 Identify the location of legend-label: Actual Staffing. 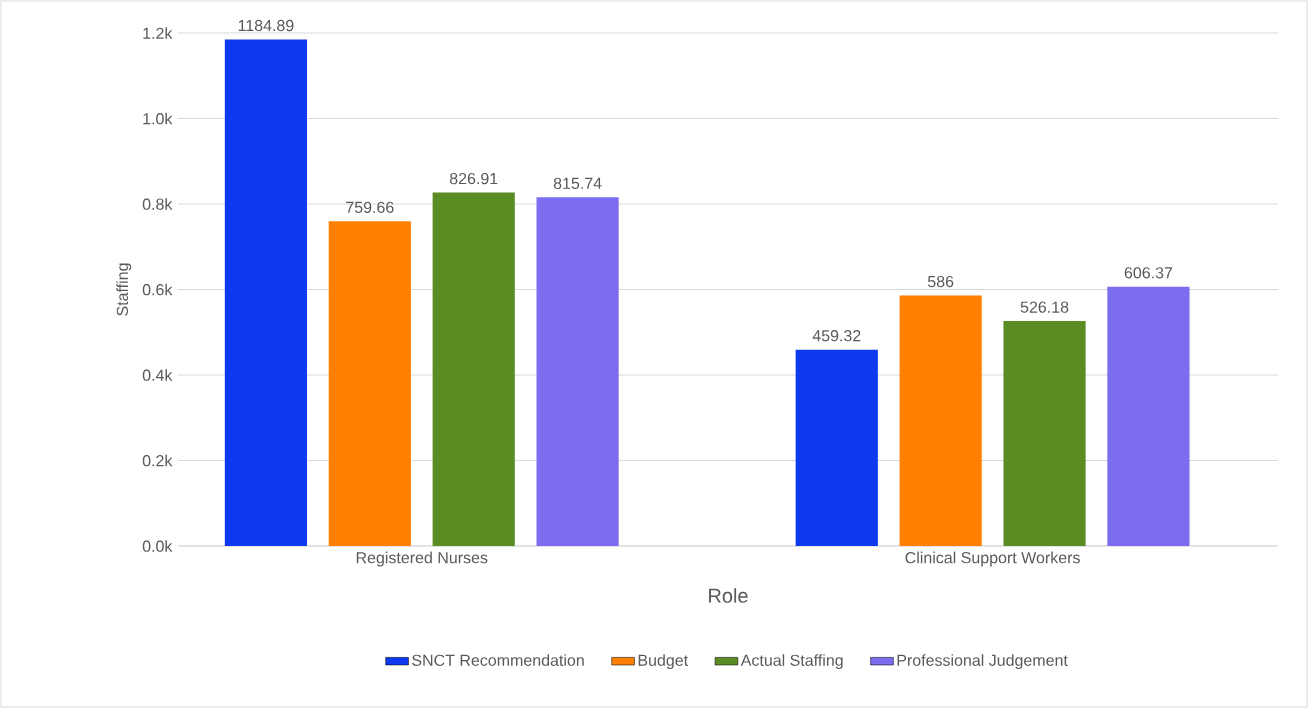
(791, 662).